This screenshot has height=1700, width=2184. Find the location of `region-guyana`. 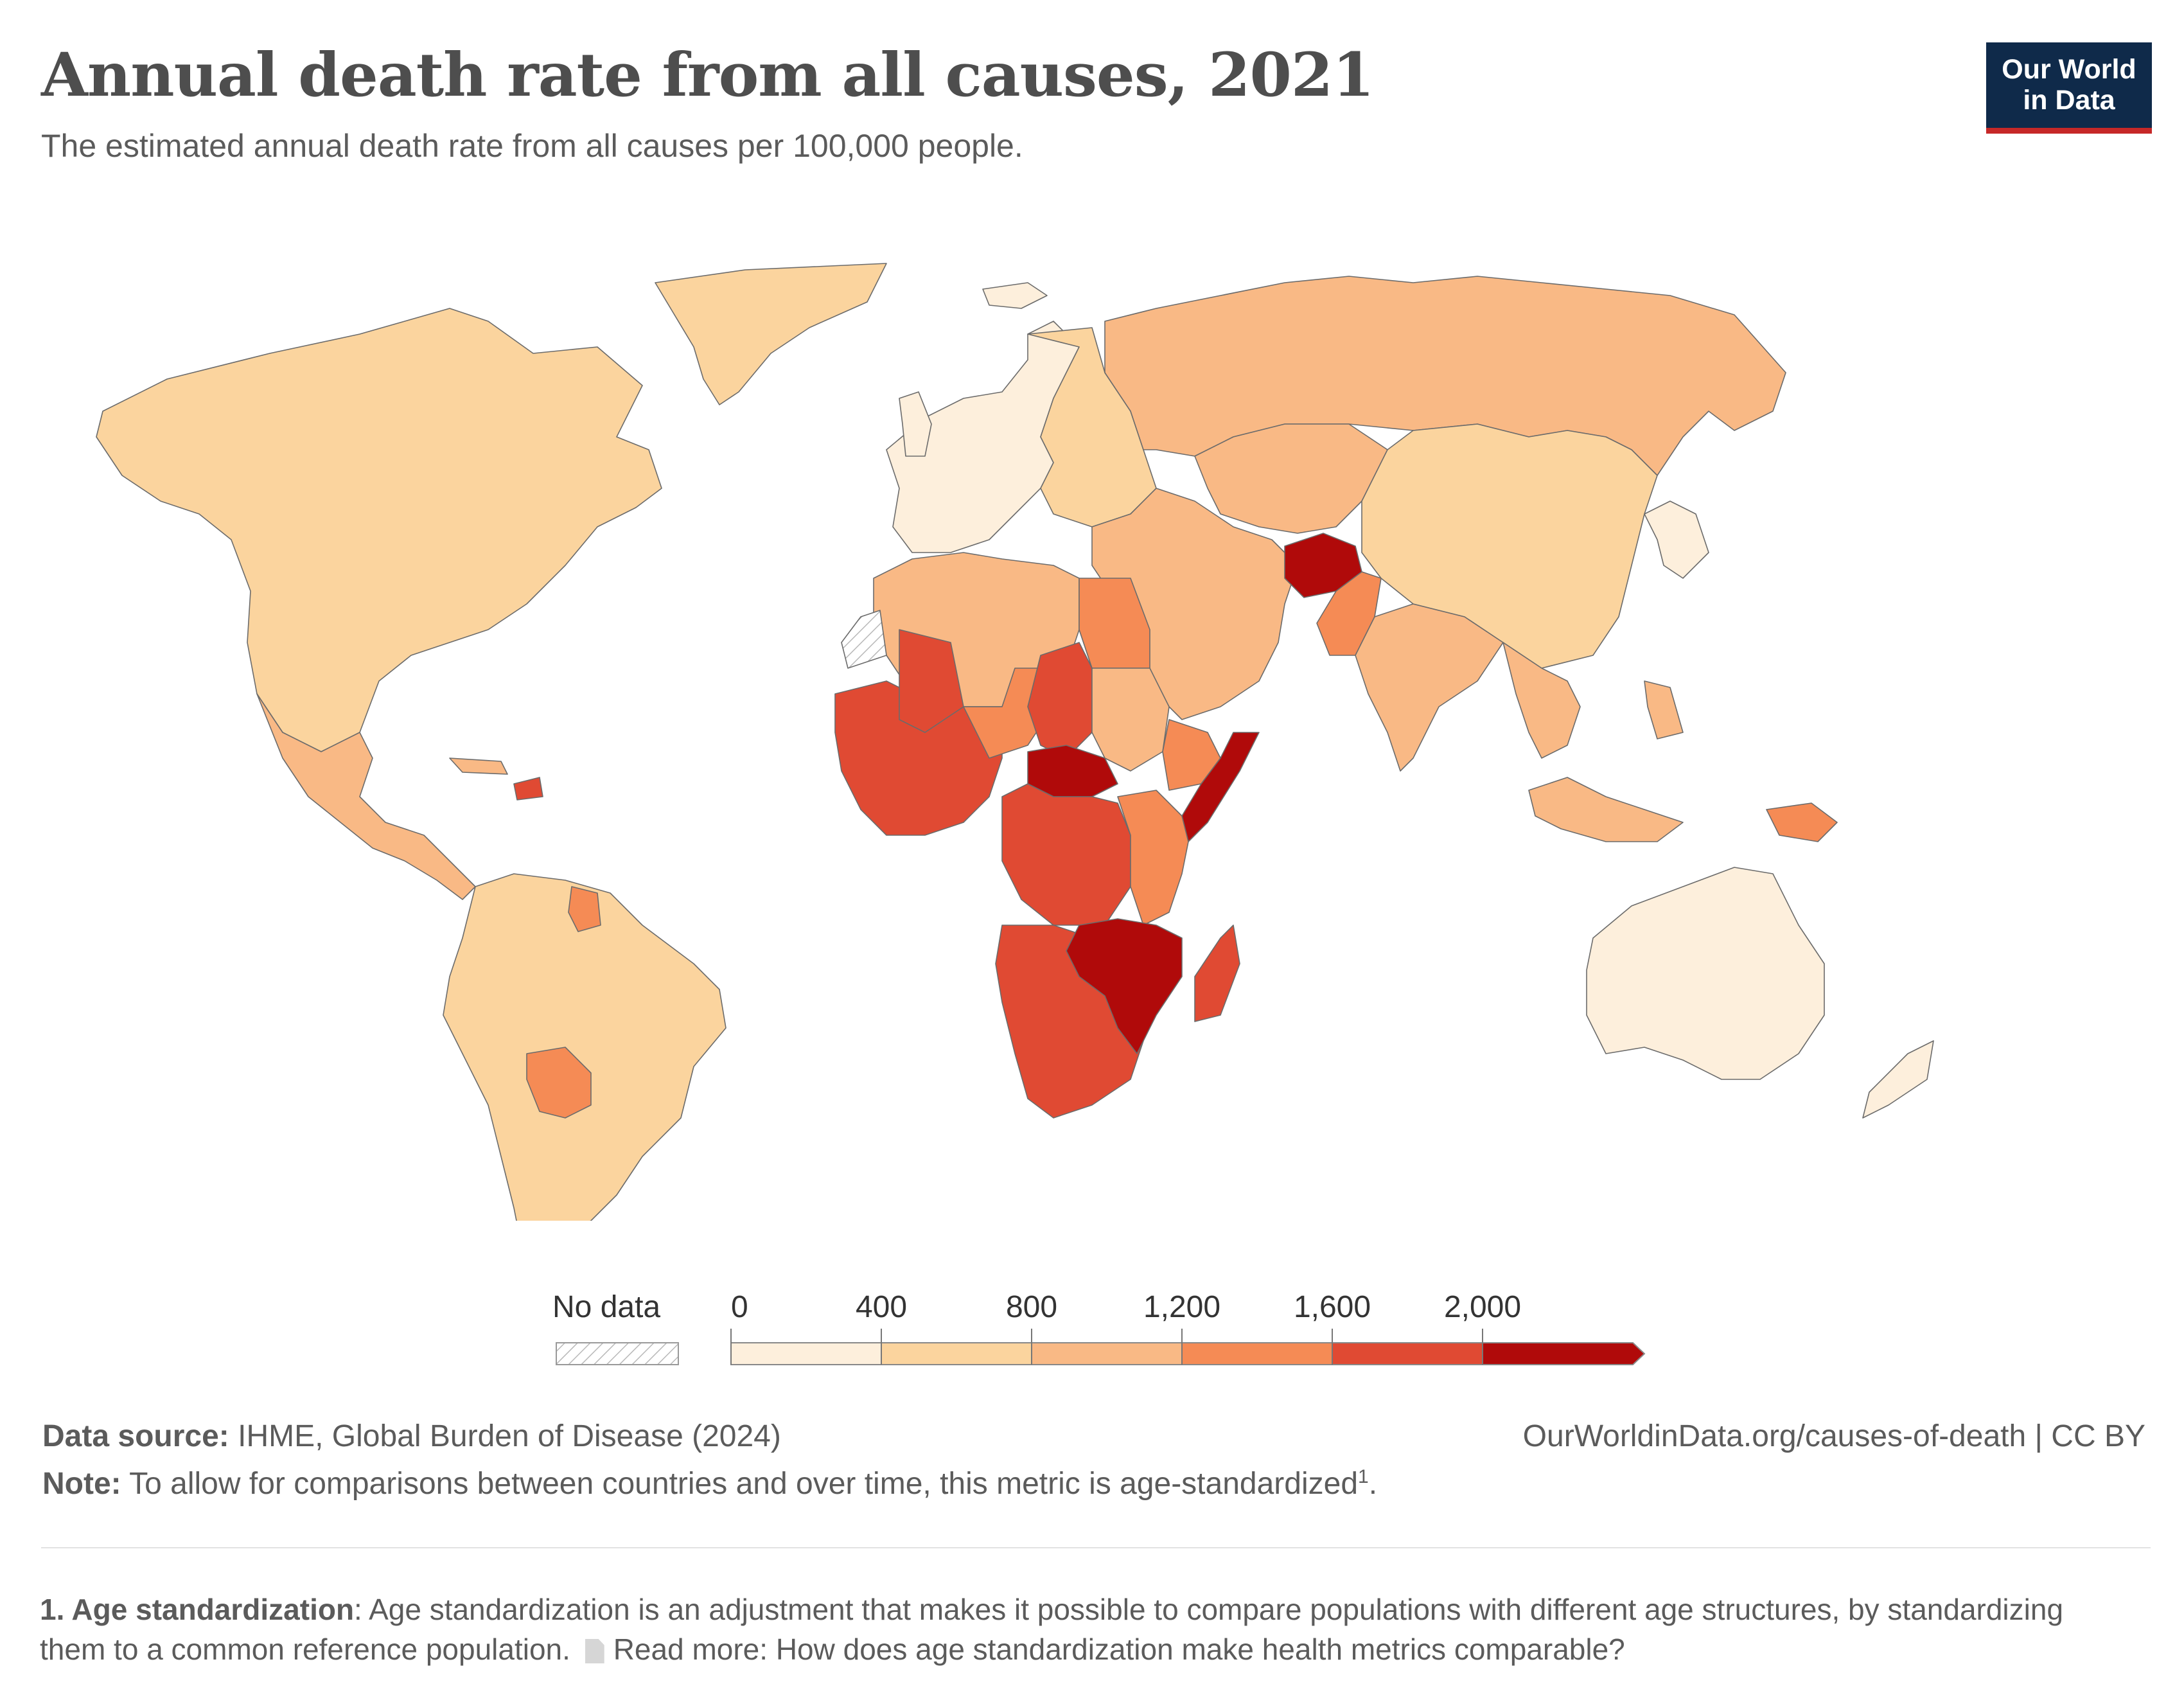

region-guyana is located at coordinates (584, 909).